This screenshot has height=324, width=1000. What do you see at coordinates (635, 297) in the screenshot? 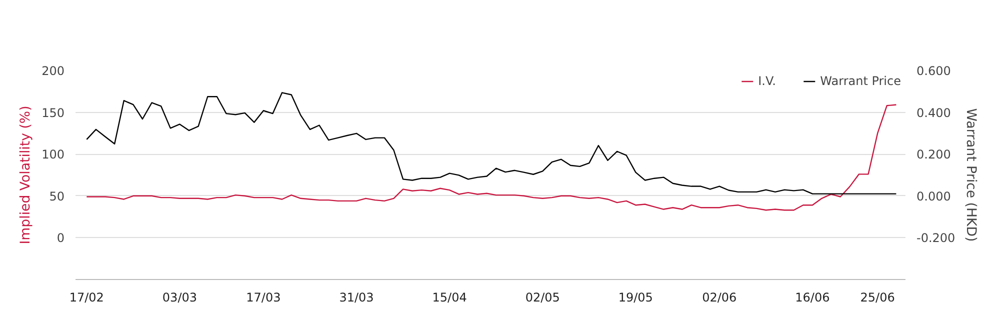
I see `x-tick-label: 19/05` at bounding box center [635, 297].